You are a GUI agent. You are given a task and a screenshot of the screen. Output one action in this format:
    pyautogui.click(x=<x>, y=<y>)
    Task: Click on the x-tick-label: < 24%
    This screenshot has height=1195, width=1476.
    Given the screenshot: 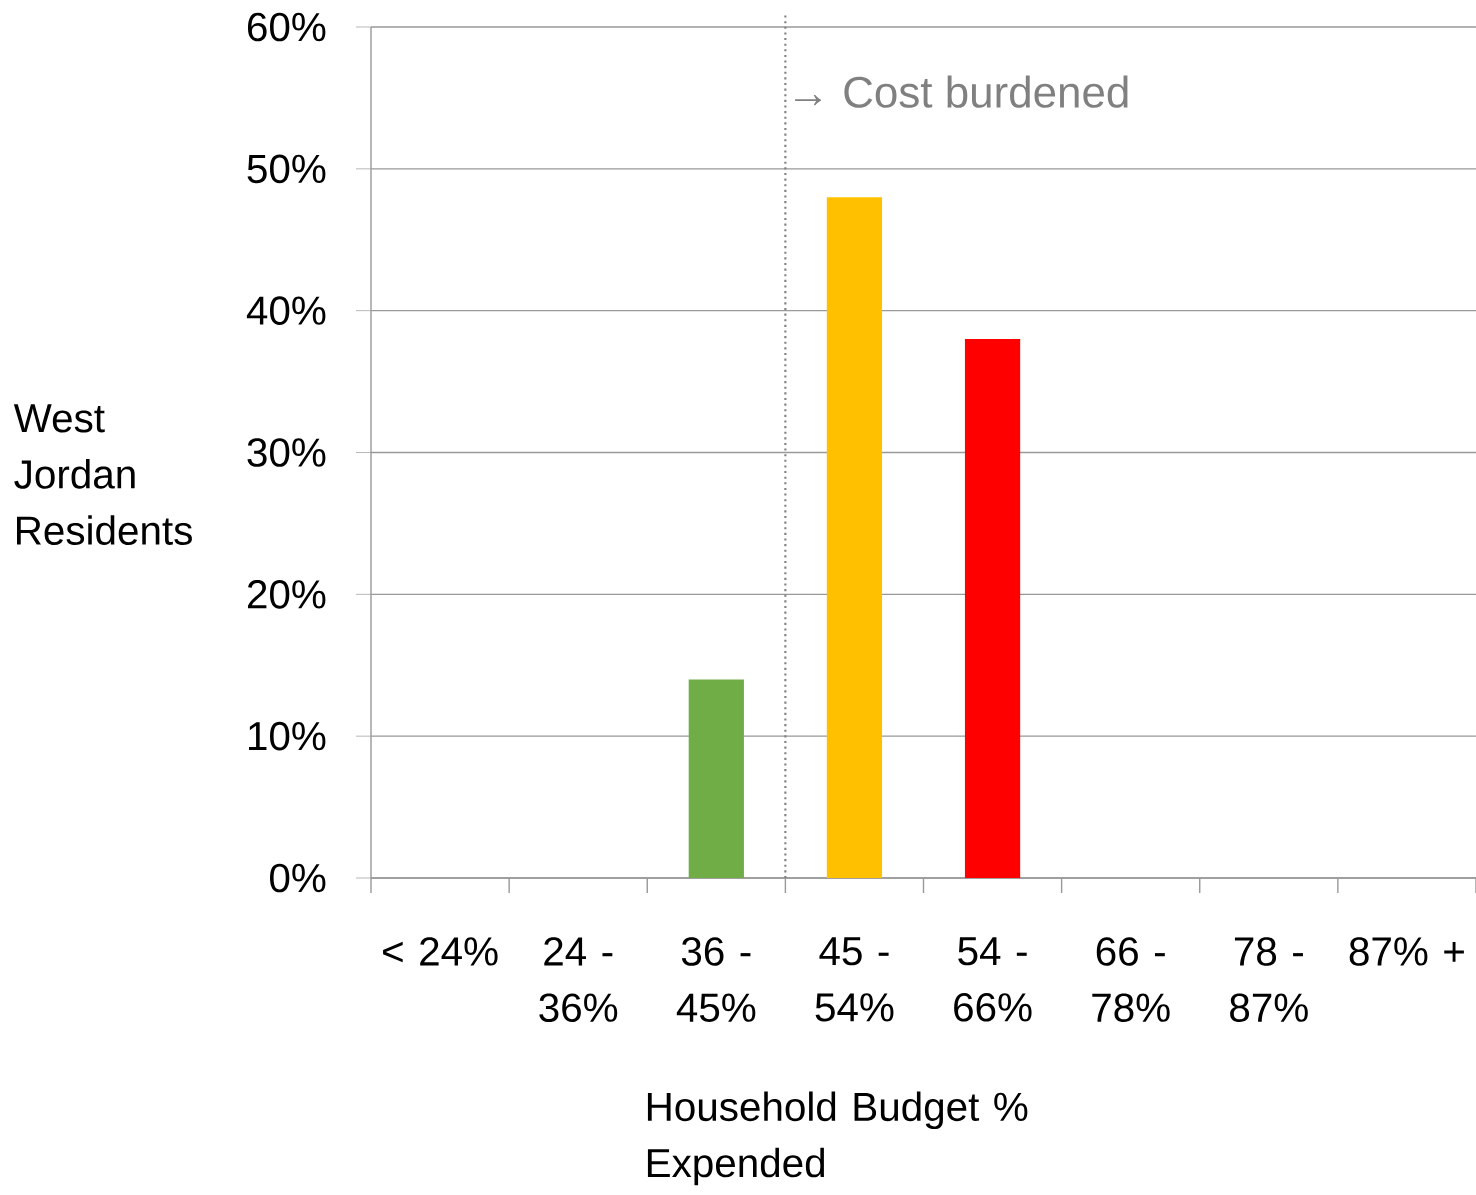 What is the action you would take?
    pyautogui.click(x=440, y=951)
    